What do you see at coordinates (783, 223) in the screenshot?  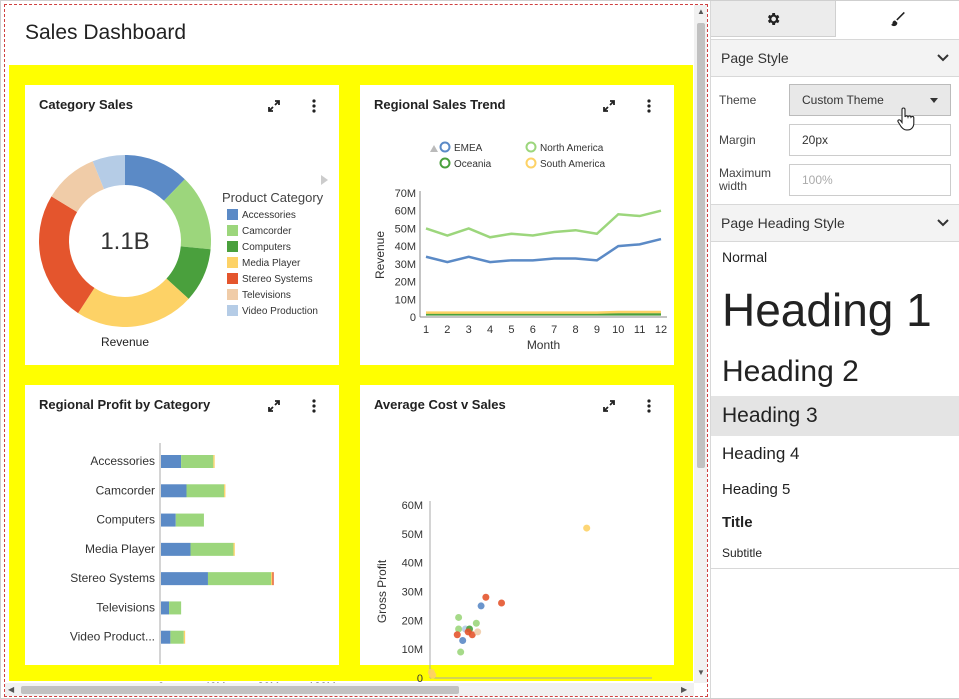 I see `section-title: Page Heading Style` at bounding box center [783, 223].